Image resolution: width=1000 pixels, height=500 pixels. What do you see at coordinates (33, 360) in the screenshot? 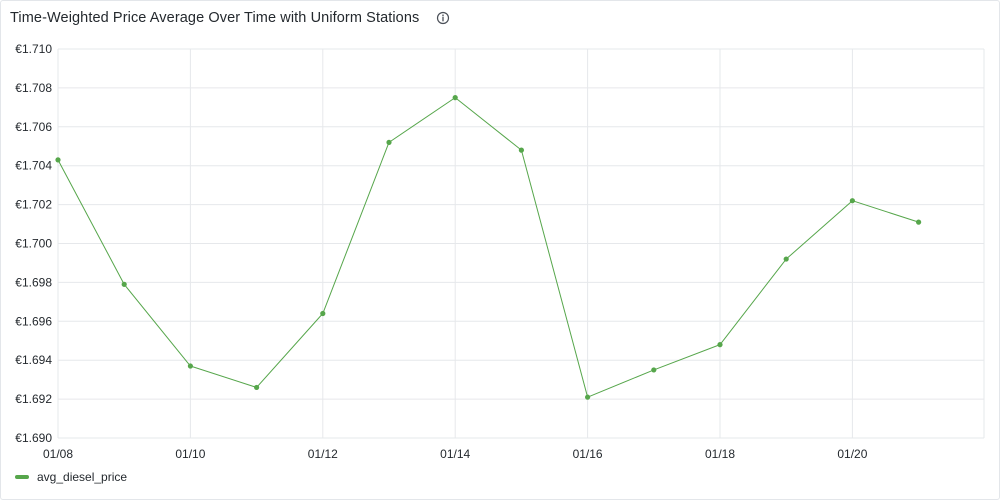
I see `y-tick-label: €1.694` at bounding box center [33, 360].